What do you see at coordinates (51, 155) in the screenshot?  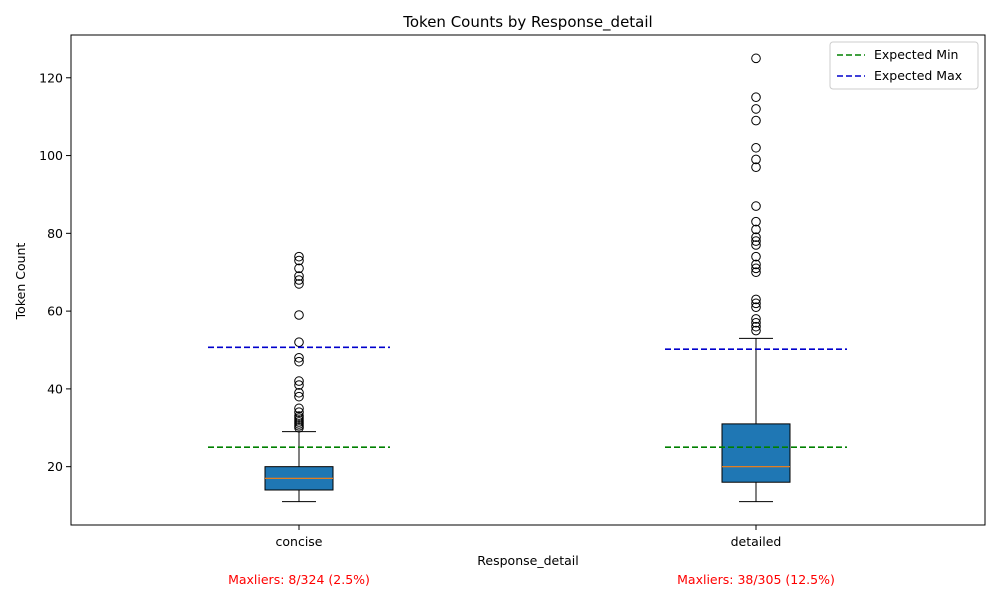 I see `y-tick-label-100: 100` at bounding box center [51, 155].